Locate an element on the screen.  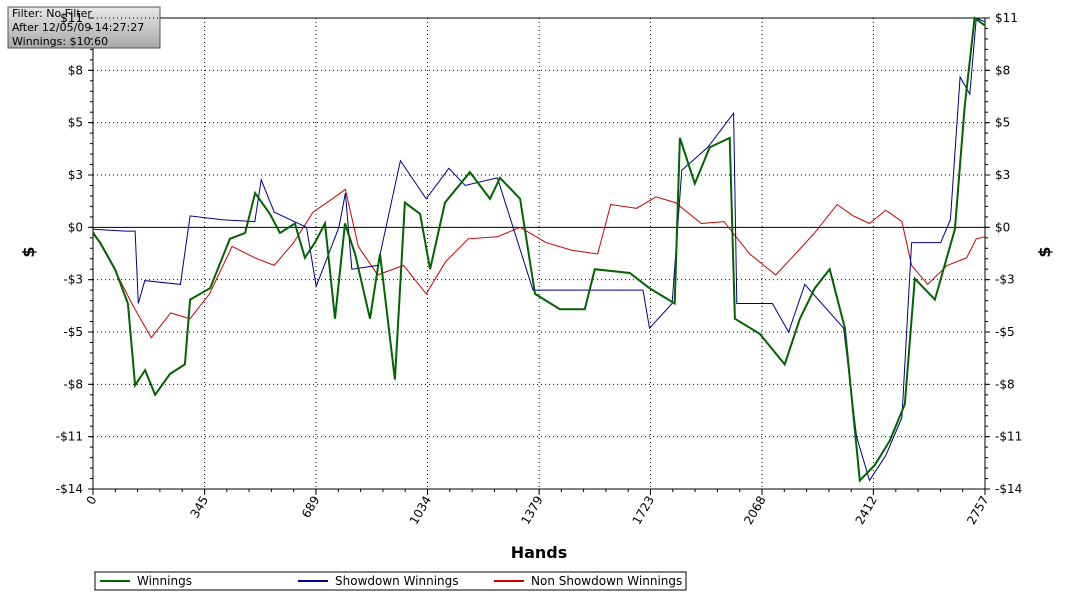
legend-label: Winnings is located at coordinates (164, 581).